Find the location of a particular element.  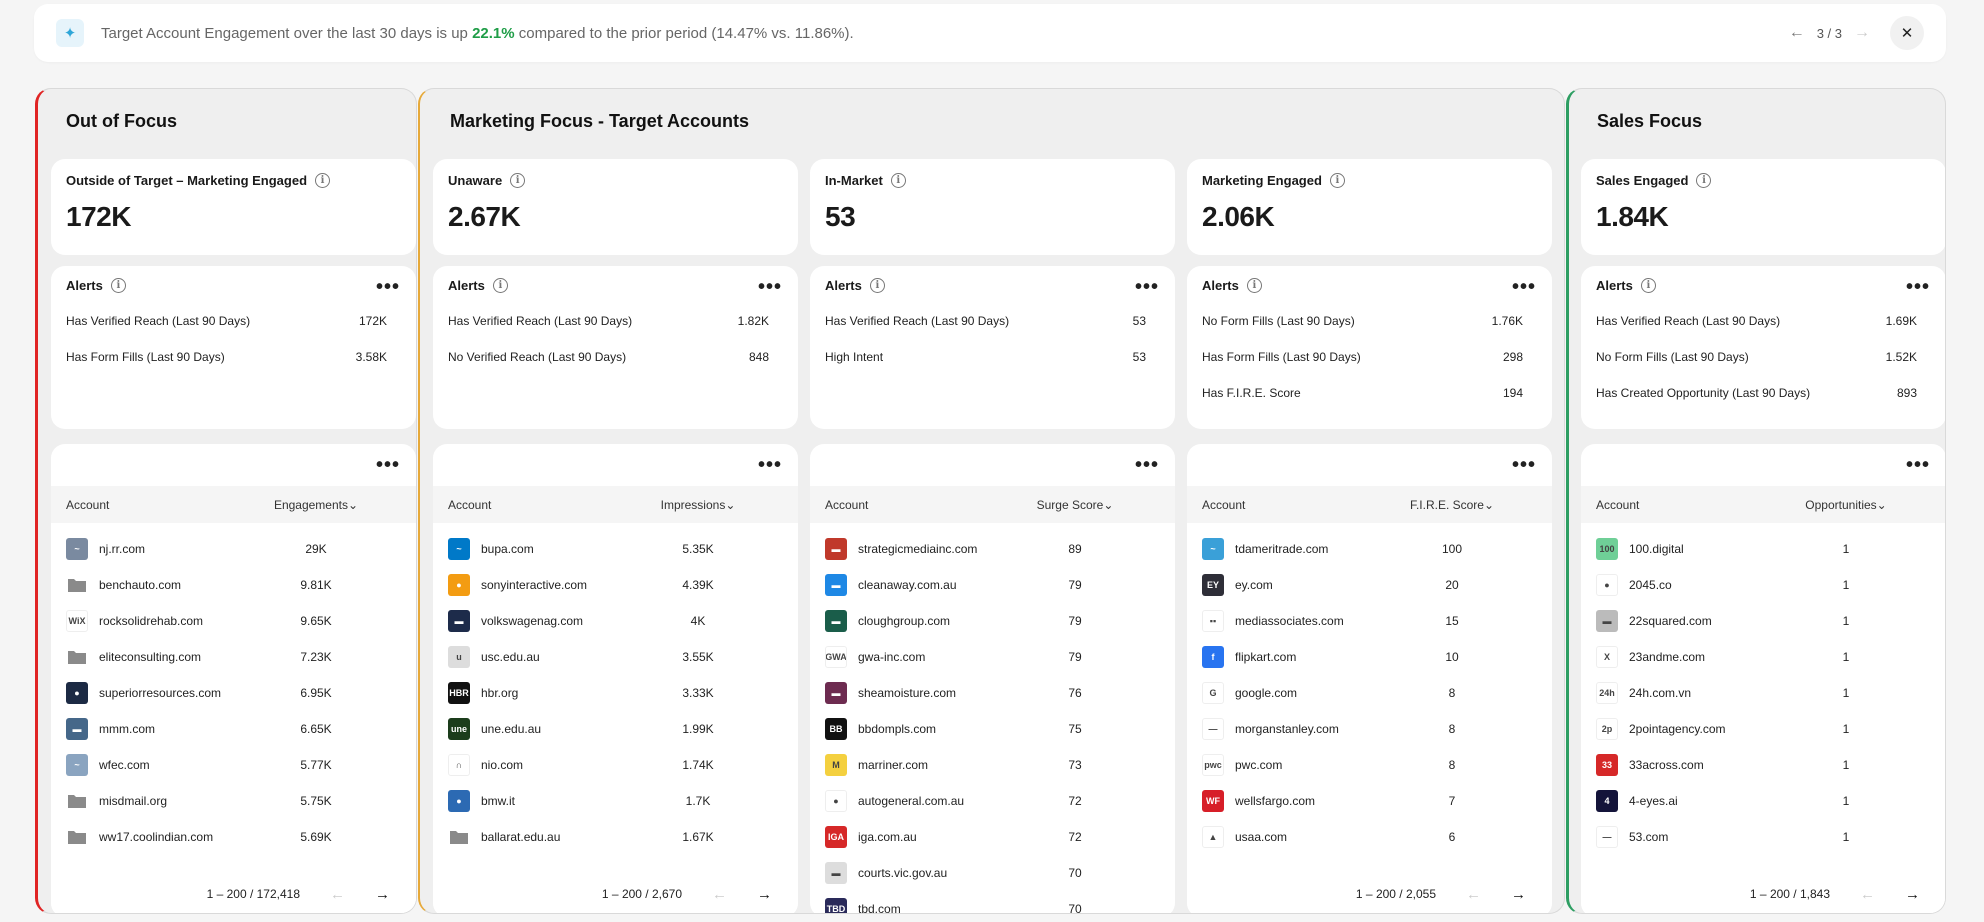

account-name: tbd.com is located at coordinates (879, 908).